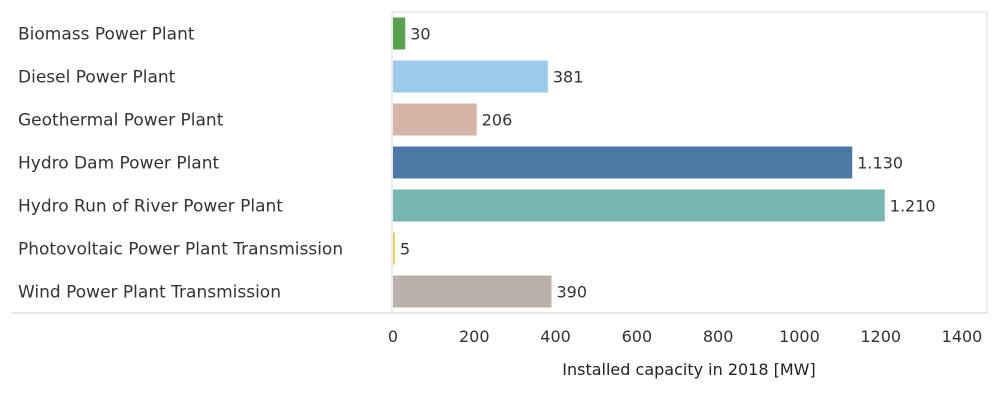  I want to click on x-tick-label: 1000, so click(799, 336).